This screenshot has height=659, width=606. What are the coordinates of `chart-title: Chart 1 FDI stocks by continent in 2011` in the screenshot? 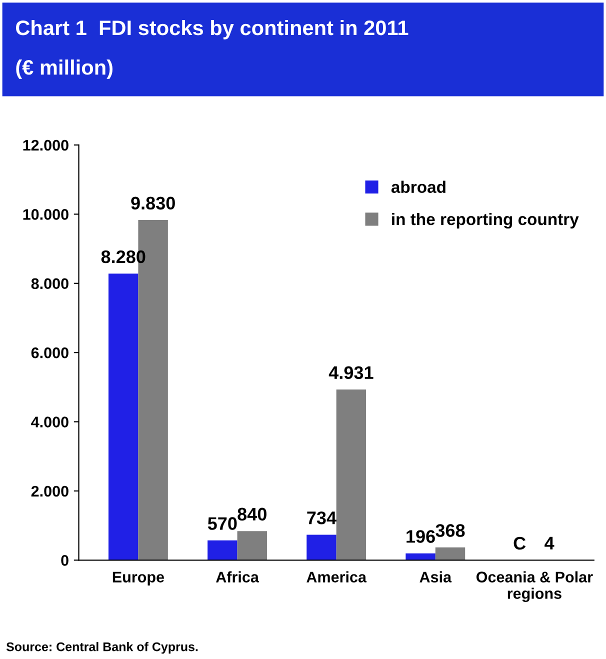 It's located at (212, 30).